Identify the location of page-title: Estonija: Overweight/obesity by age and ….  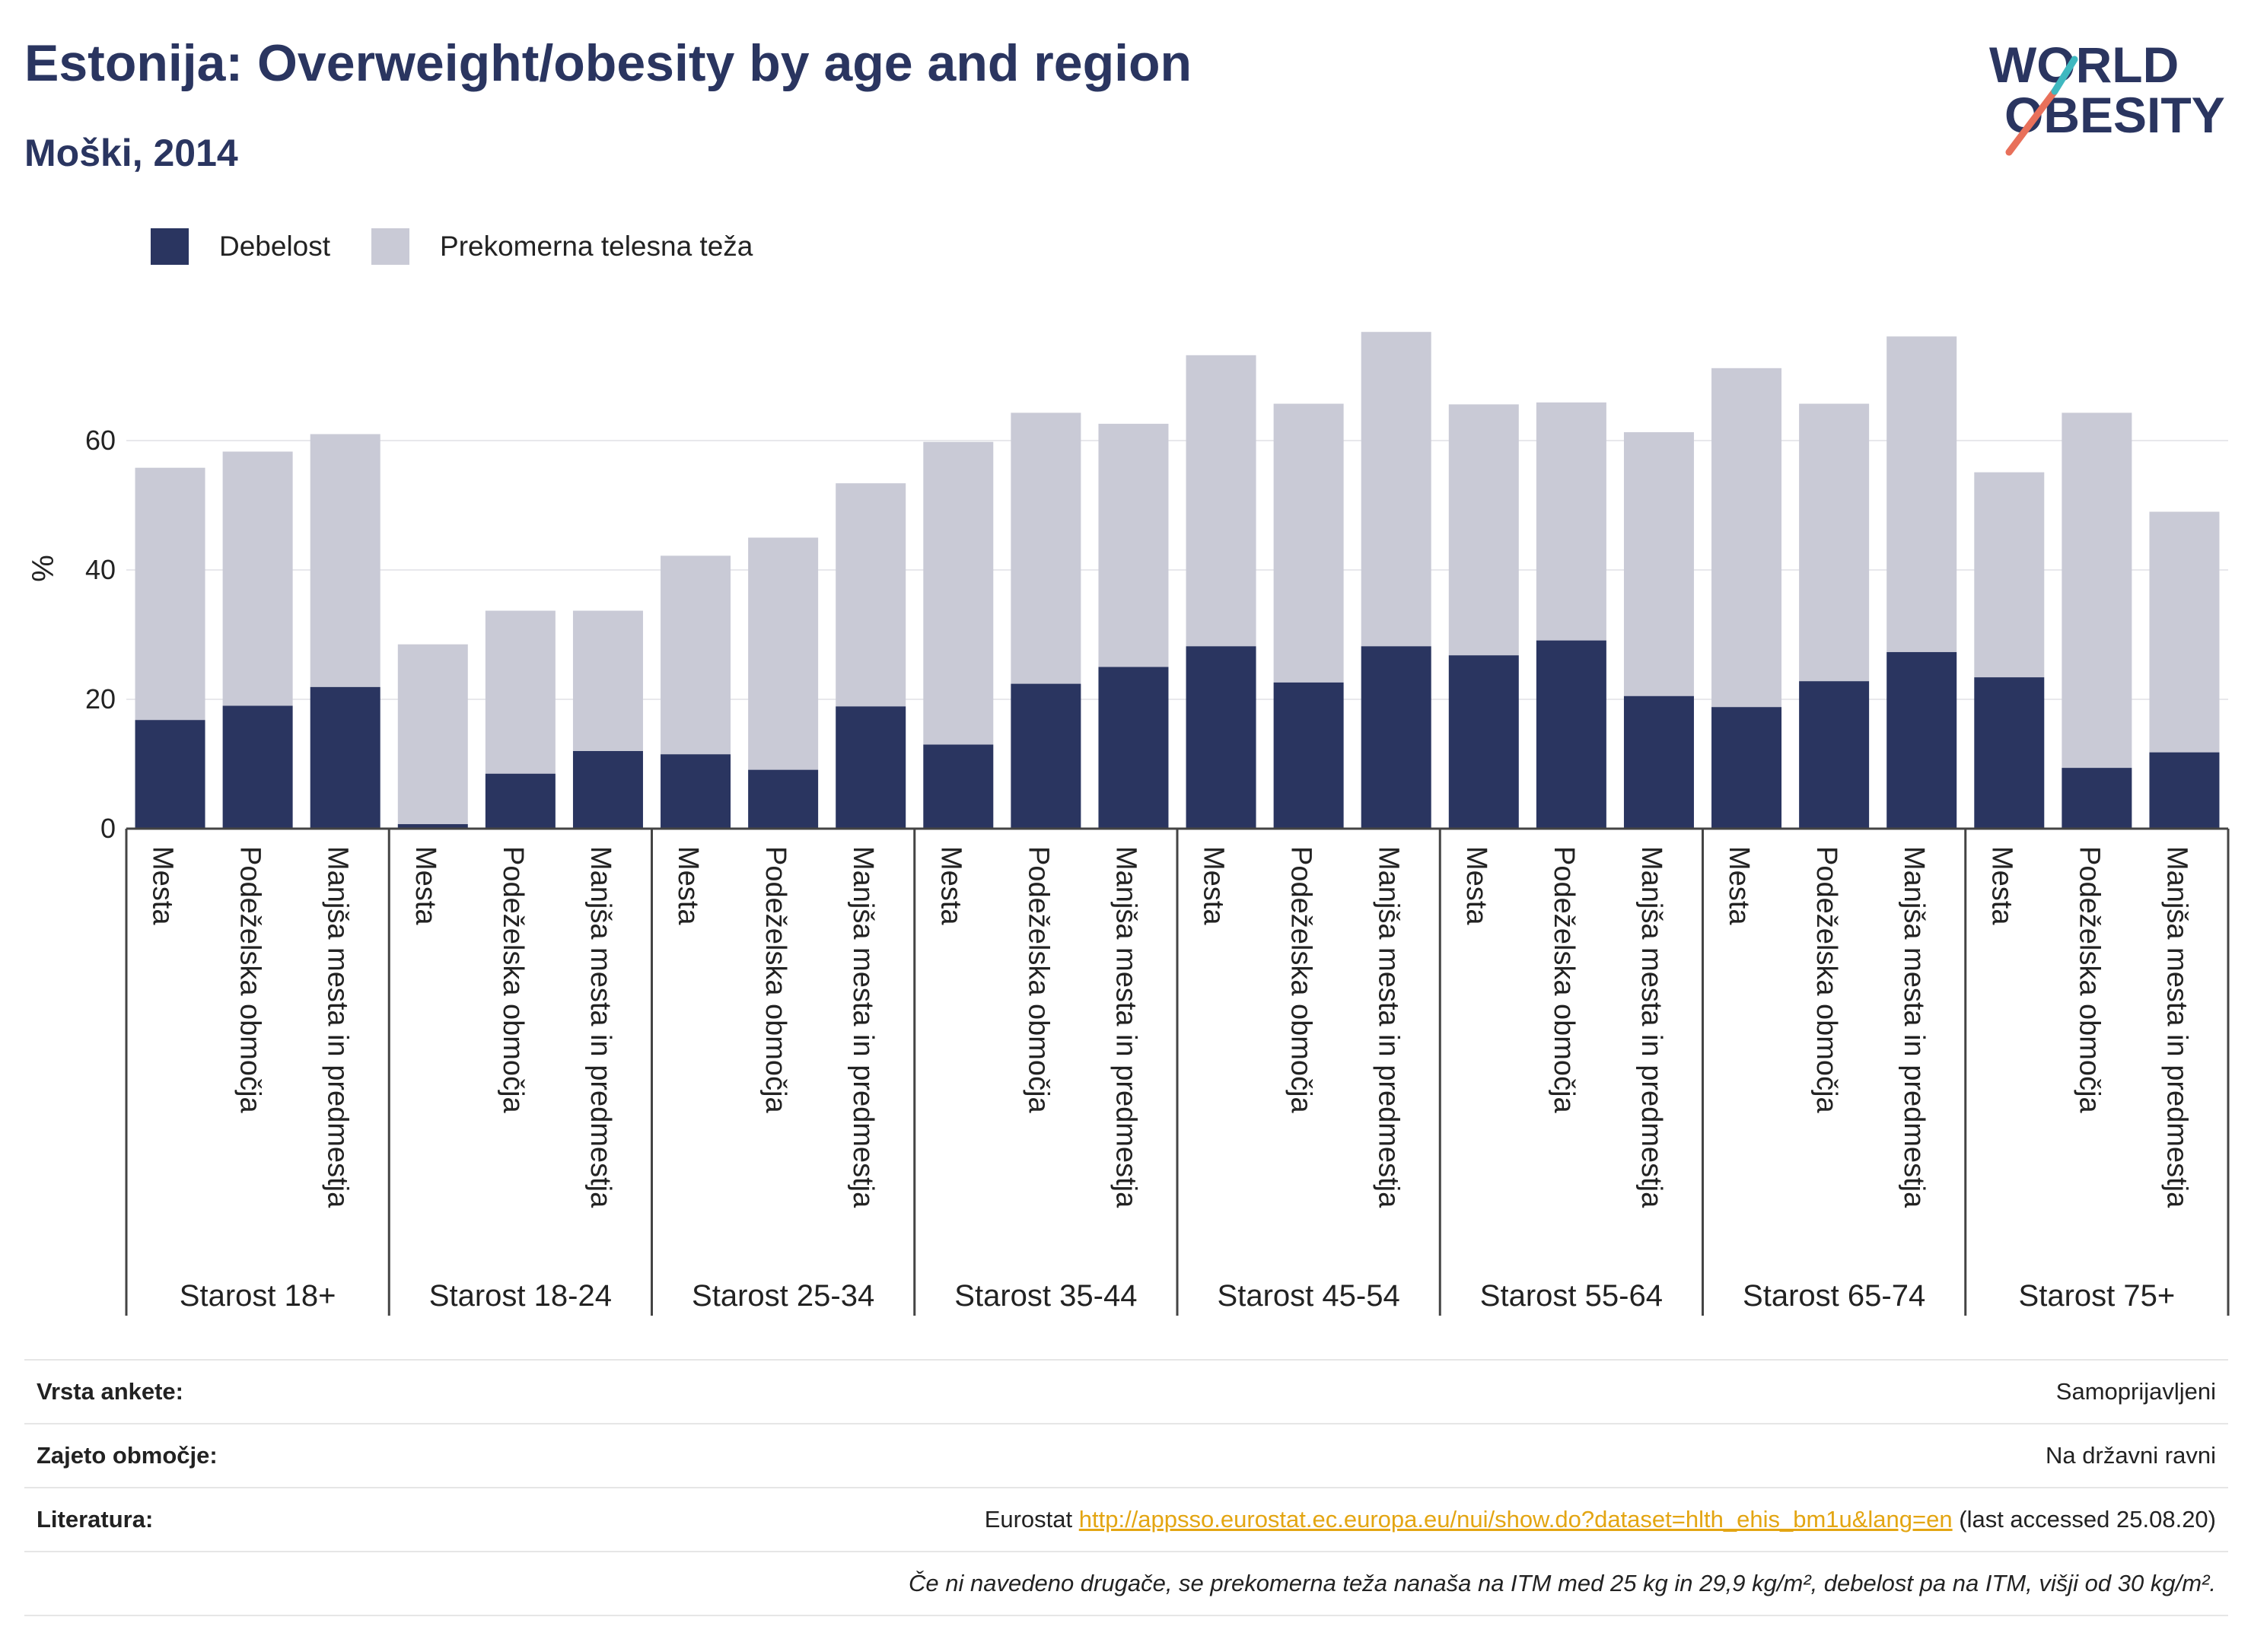
(608, 63).